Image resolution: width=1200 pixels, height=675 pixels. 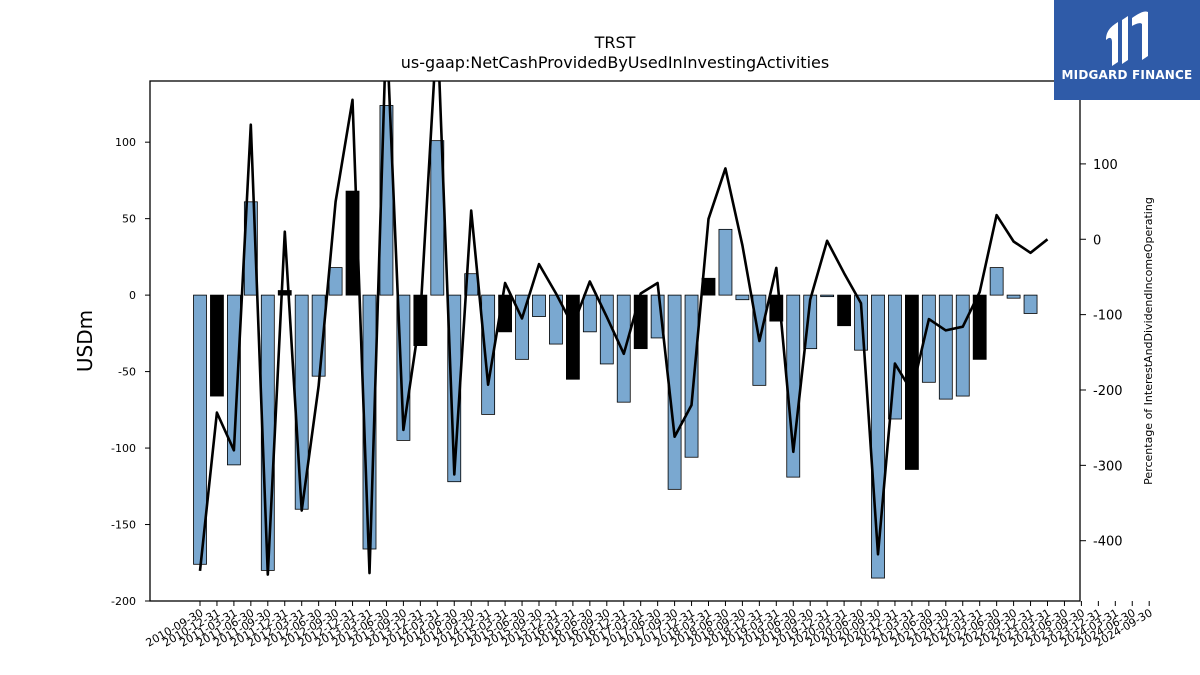 What do you see at coordinates (1108, 542) in the screenshot?
I see `right-tick-label: -400` at bounding box center [1108, 542].